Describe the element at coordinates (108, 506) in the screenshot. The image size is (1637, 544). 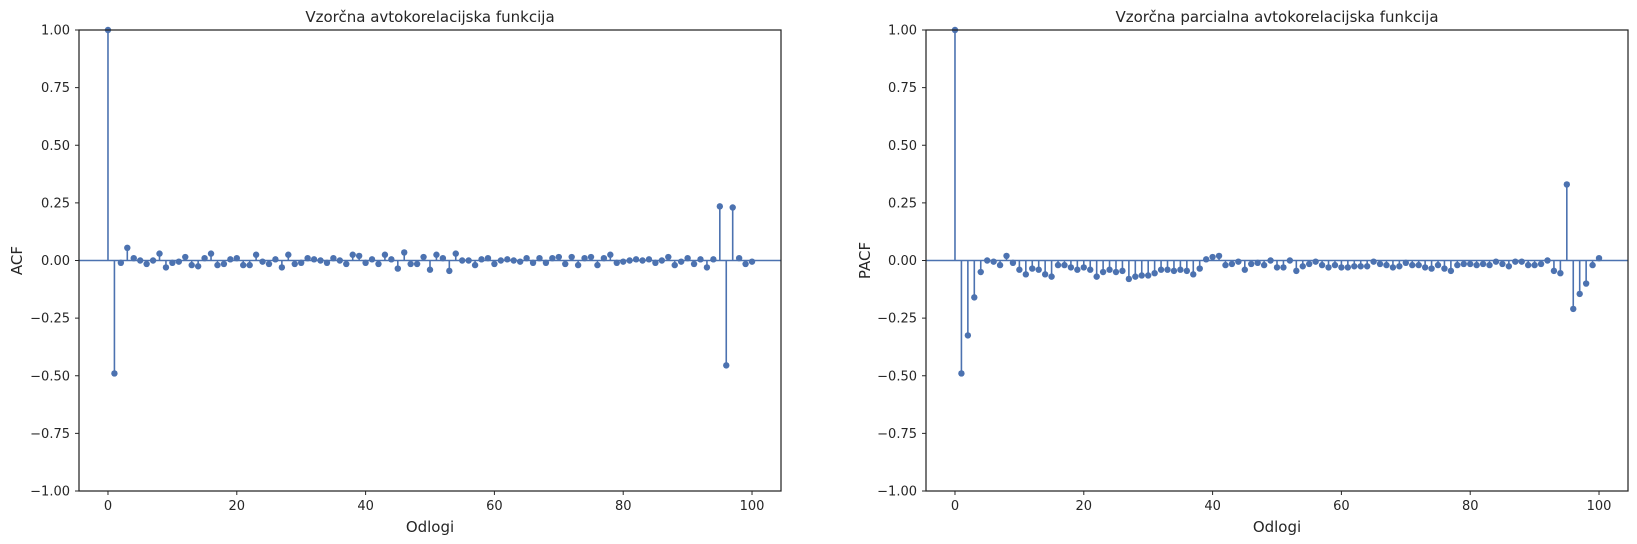
I see `acf-x-tick-label: 0` at that location.